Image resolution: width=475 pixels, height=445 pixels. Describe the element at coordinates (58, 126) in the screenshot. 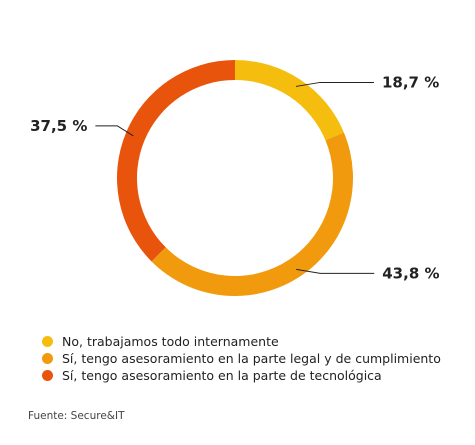

I see `data-label: 37,5 %` at that location.